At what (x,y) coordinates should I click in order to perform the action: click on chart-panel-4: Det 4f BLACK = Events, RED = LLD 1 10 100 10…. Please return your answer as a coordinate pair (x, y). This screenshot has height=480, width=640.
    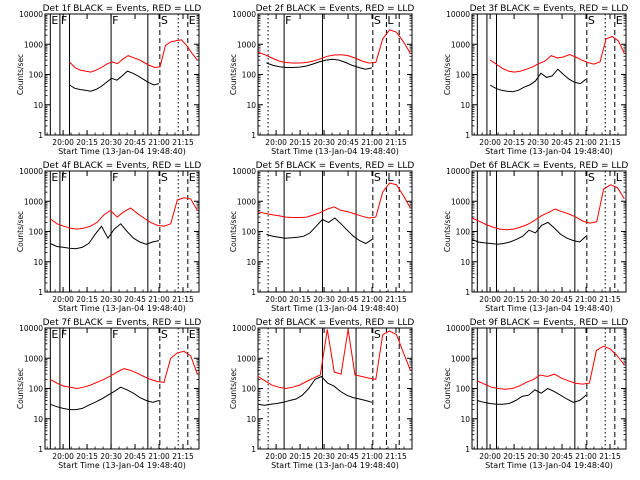
    Looking at the image, I should click on (108, 237).